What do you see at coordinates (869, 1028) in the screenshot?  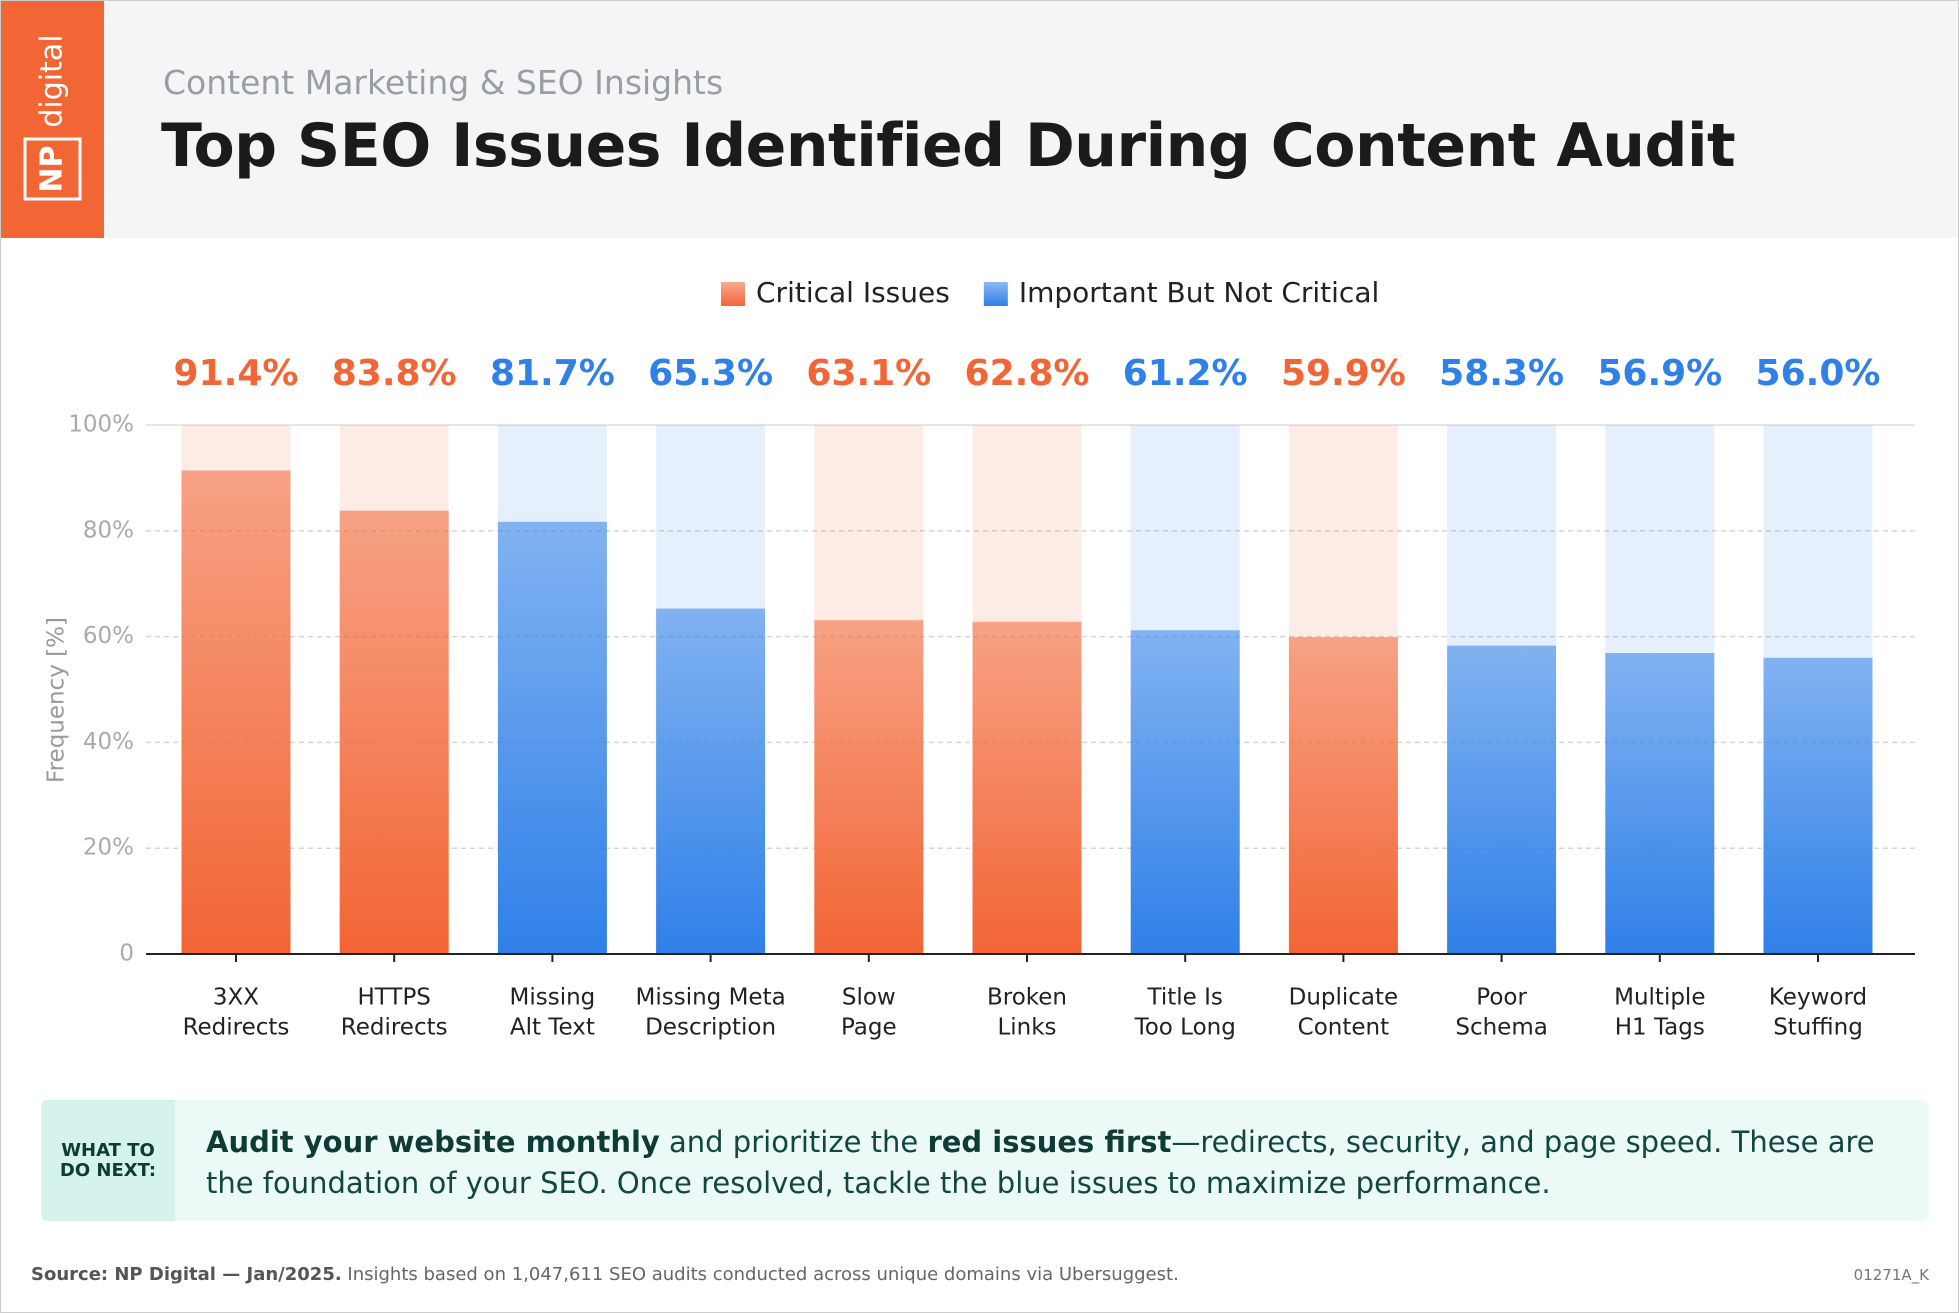 I see `x-tick-label: Page` at bounding box center [869, 1028].